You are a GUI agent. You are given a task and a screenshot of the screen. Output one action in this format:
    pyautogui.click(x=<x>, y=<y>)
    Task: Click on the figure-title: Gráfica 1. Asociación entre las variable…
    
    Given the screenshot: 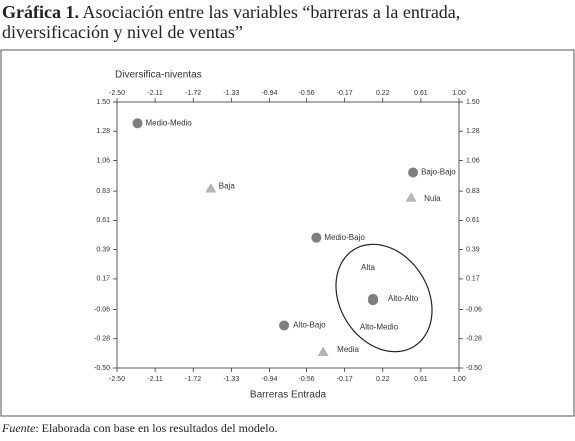 What is the action you would take?
    pyautogui.click(x=282, y=22)
    